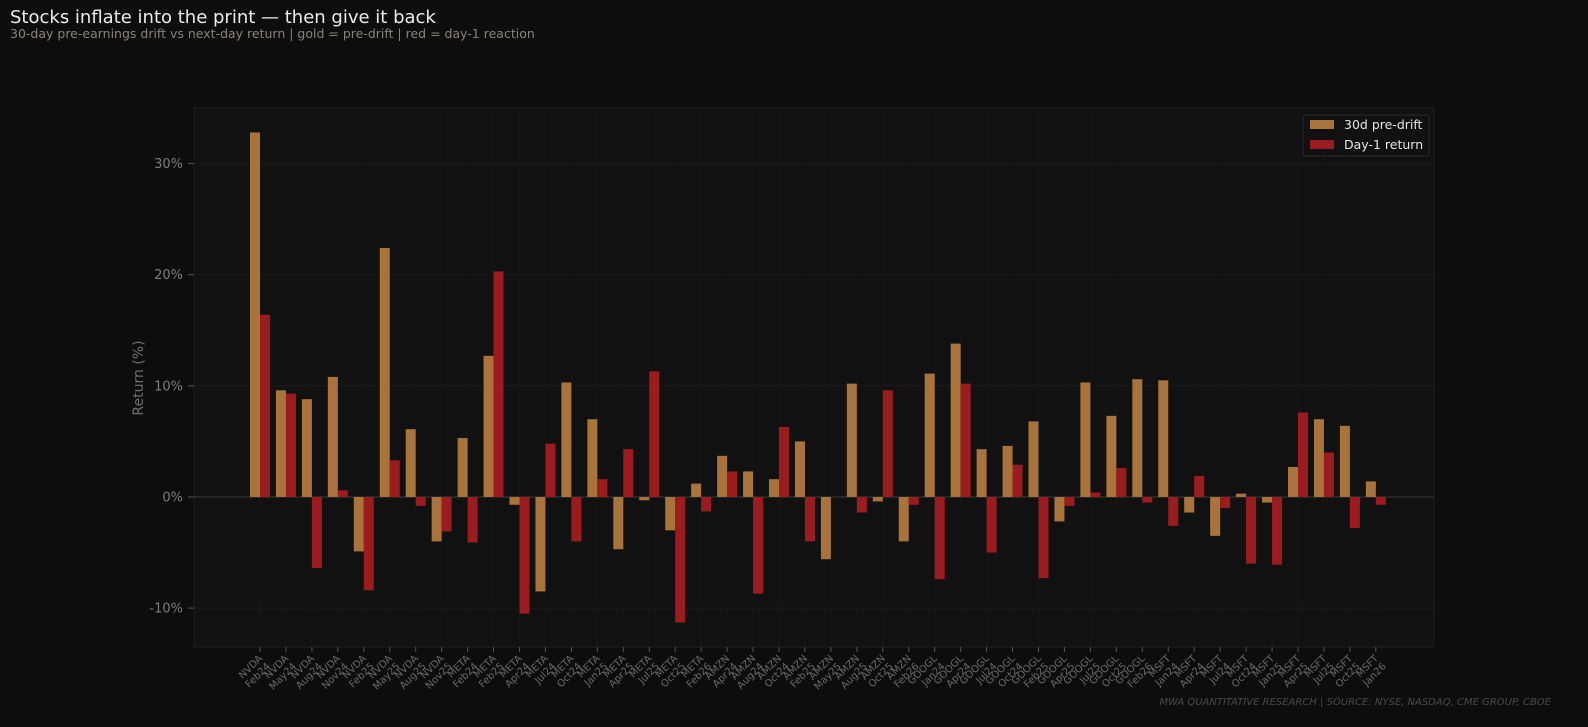 The height and width of the screenshot is (727, 1588). What do you see at coordinates (166, 609) in the screenshot?
I see `y-tick-label: -10%` at bounding box center [166, 609].